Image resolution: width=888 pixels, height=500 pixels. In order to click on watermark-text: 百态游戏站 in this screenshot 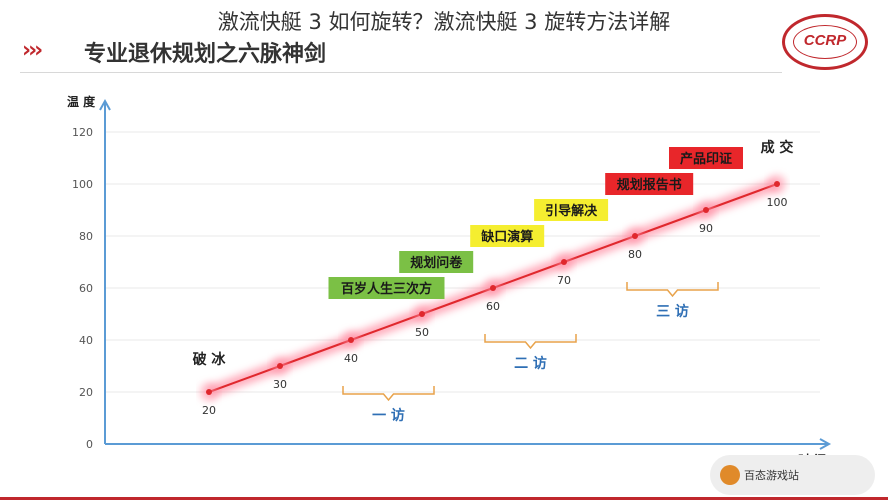, I will do `click(771, 475)`.